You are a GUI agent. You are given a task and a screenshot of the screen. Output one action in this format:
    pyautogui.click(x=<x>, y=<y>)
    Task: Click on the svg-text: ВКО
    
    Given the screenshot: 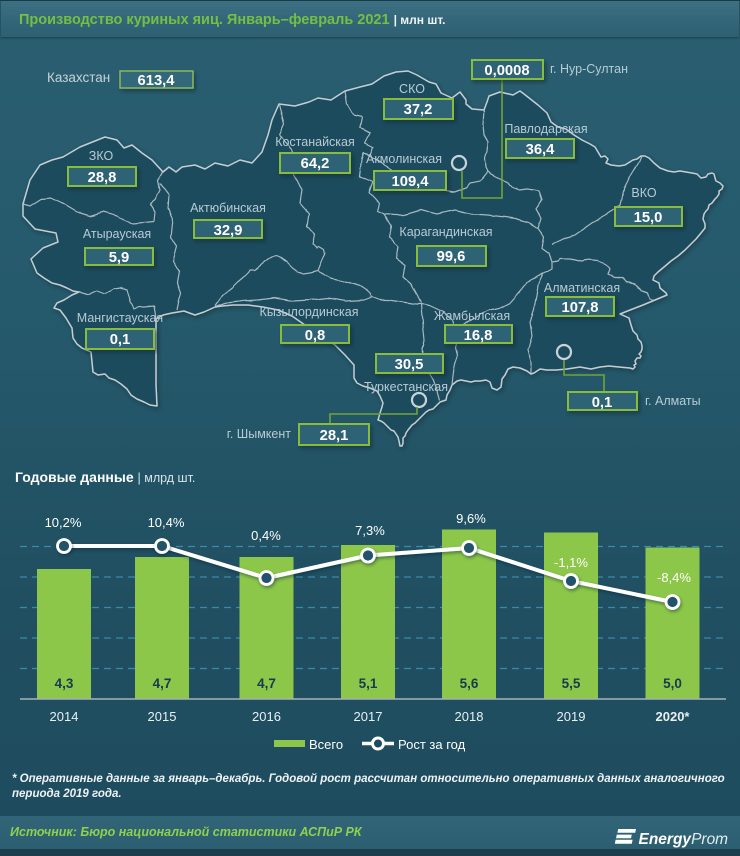 What is the action you would take?
    pyautogui.click(x=643, y=193)
    